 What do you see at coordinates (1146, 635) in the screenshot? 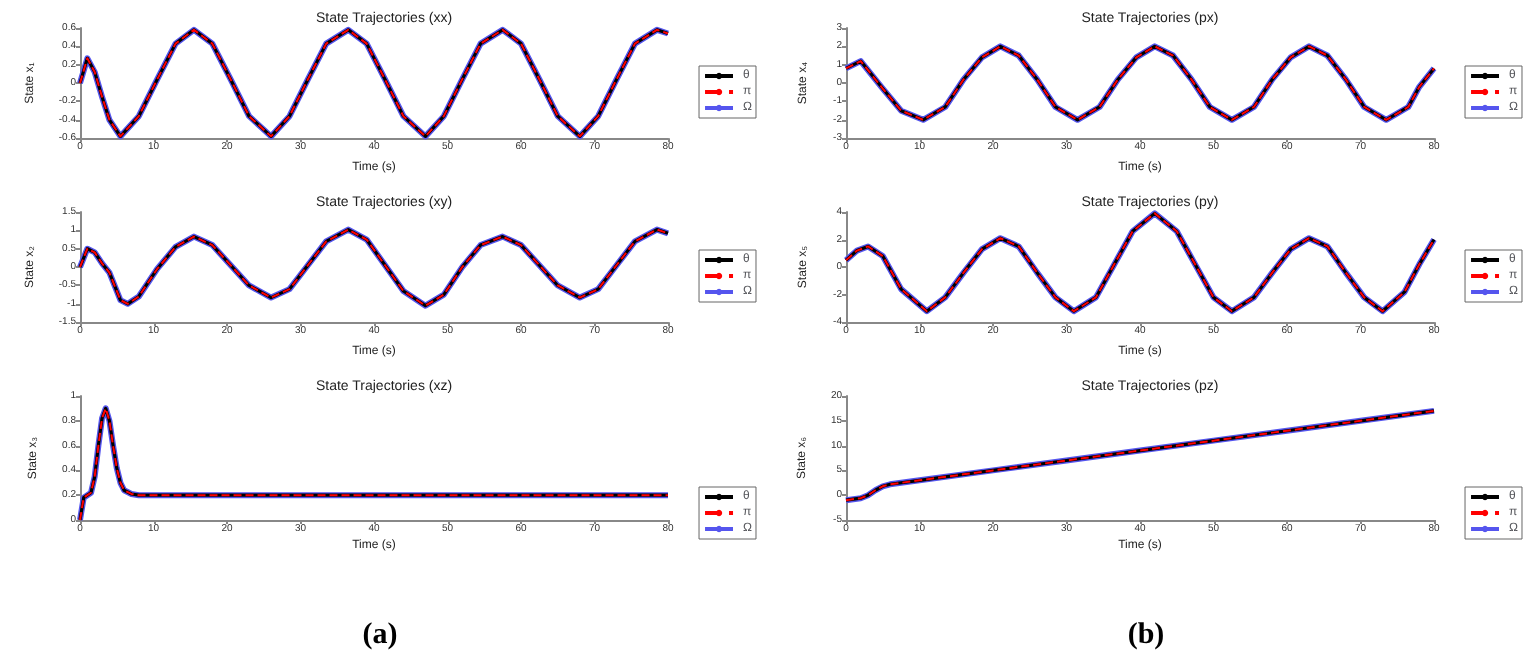
I see `text: (b)` at bounding box center [1146, 635].